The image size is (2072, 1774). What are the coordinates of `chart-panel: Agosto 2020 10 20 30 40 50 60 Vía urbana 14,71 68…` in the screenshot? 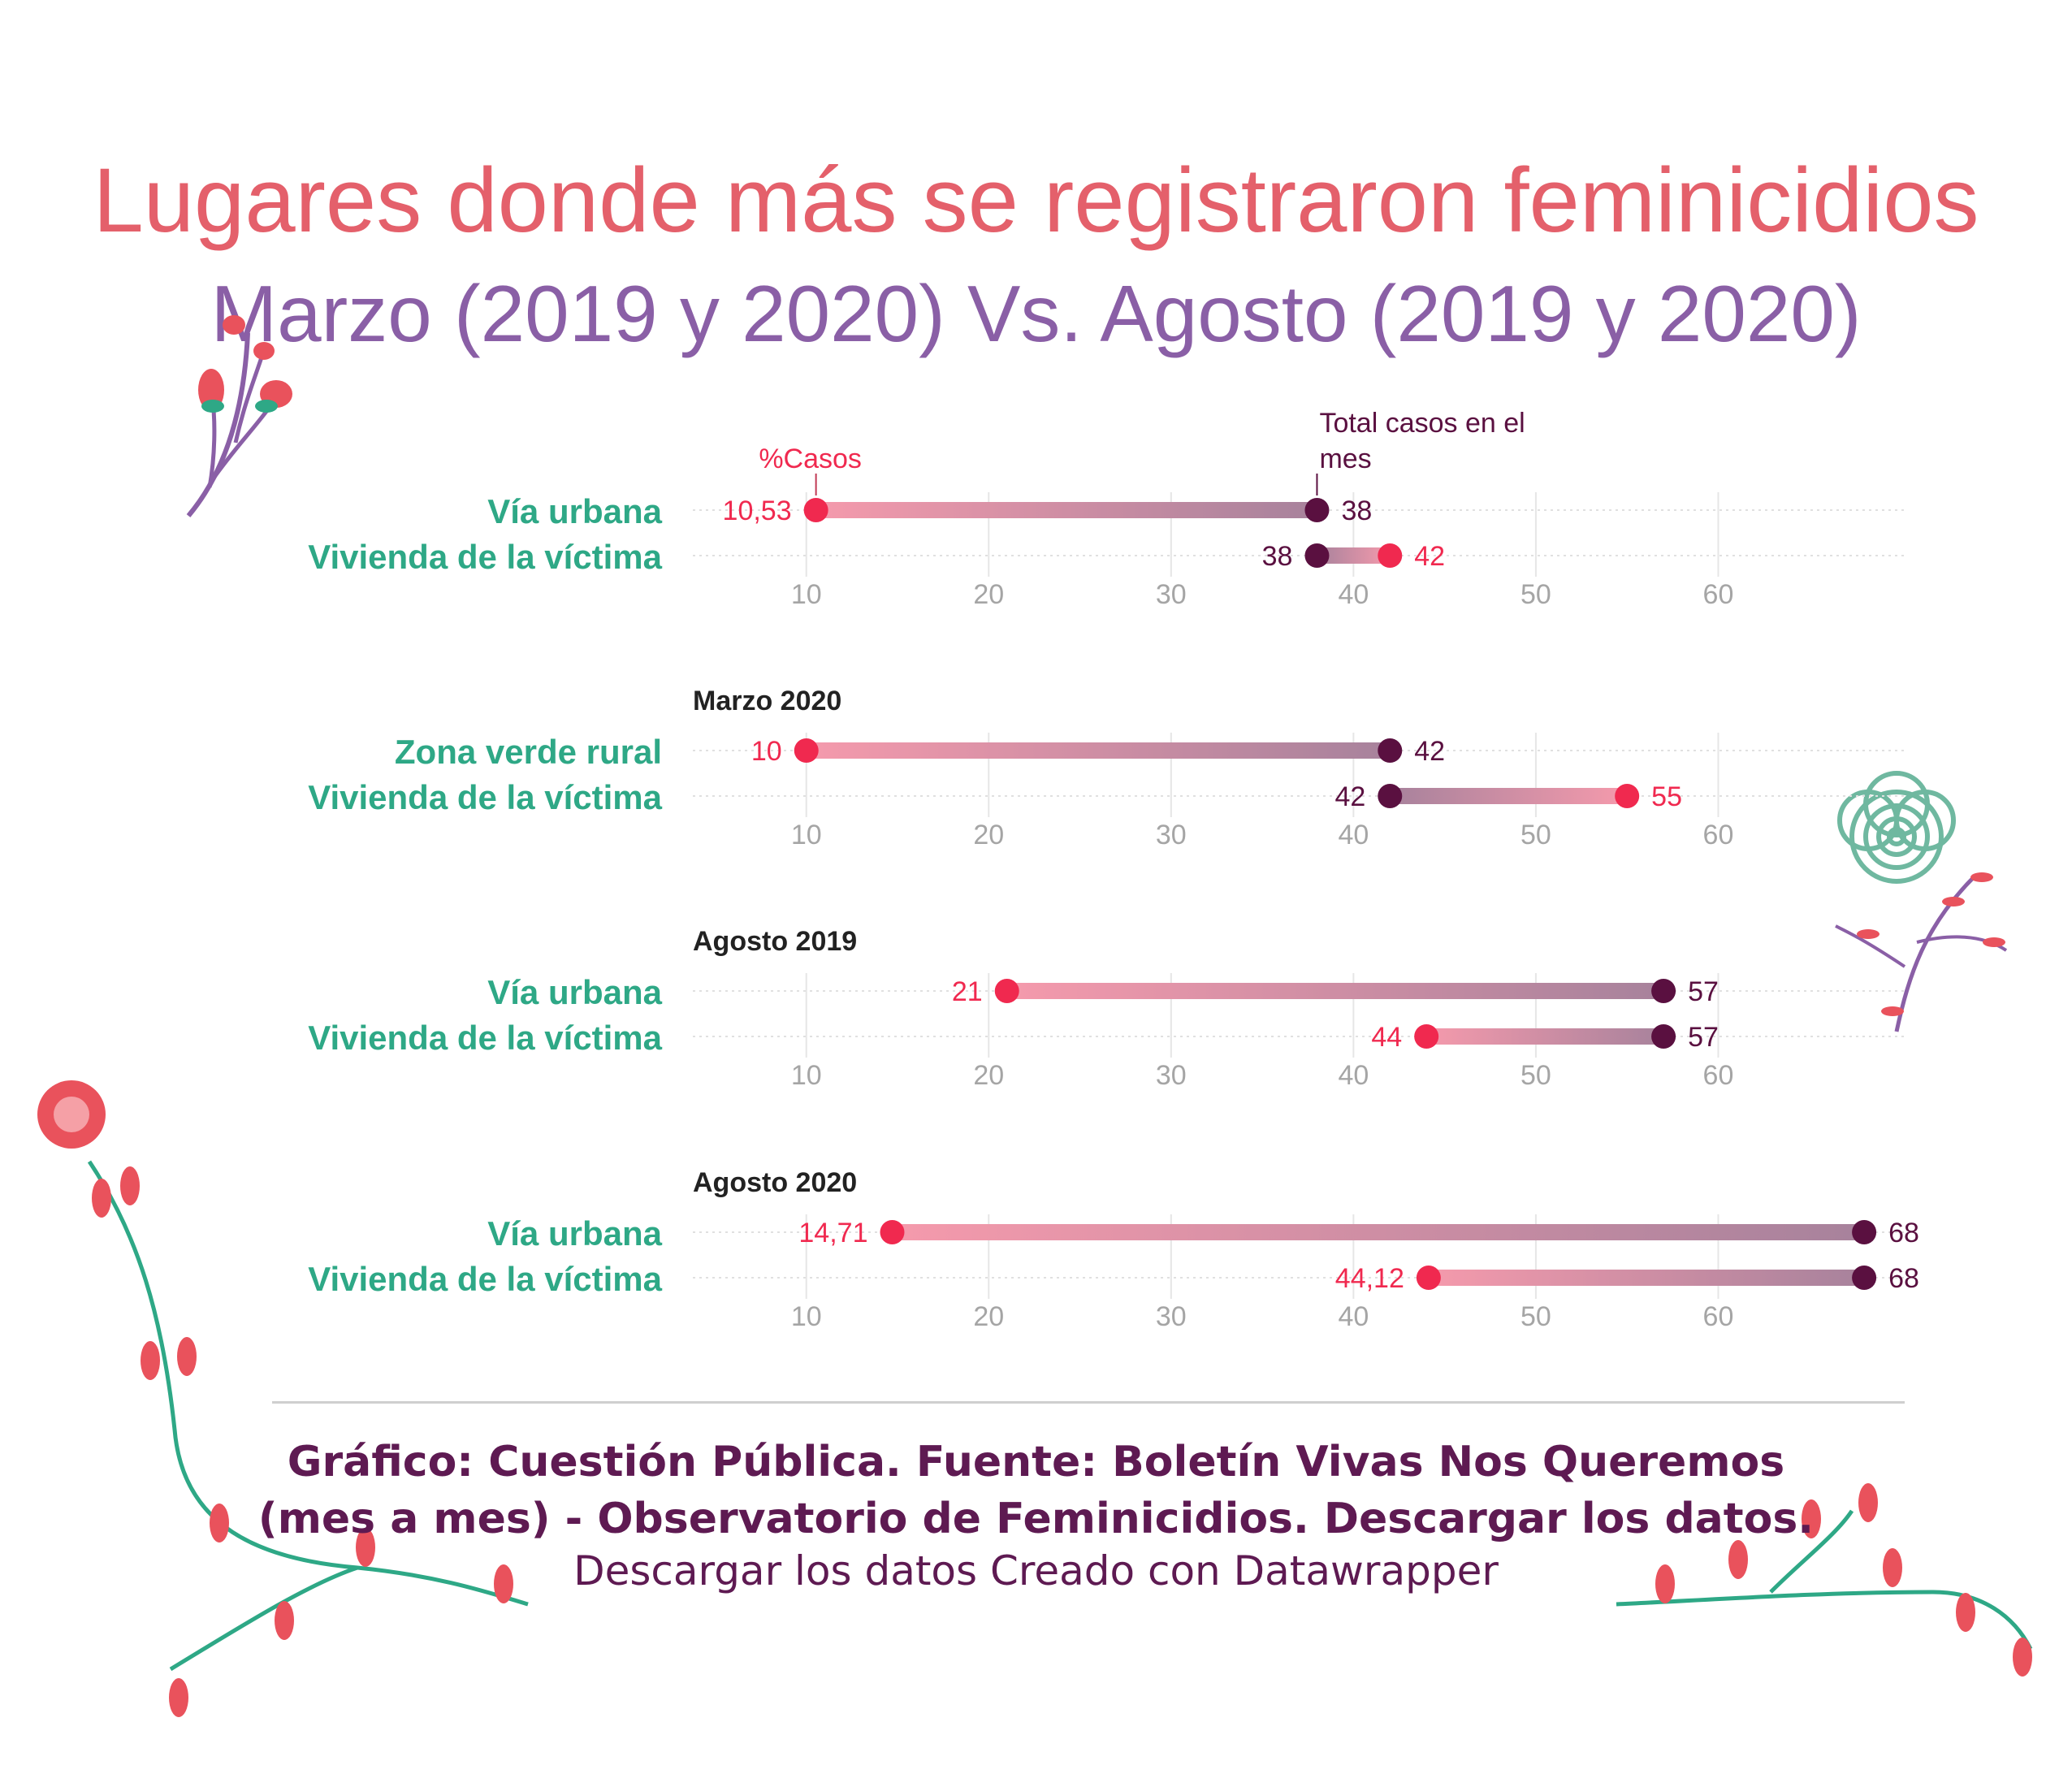 It's located at (1113, 1249).